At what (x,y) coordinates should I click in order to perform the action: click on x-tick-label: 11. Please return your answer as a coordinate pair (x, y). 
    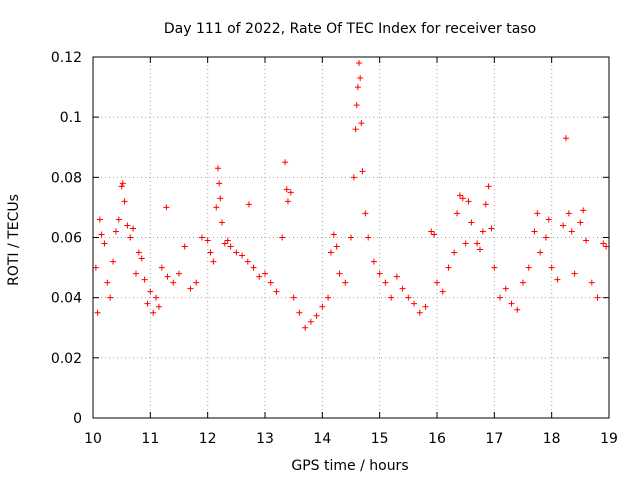
    Looking at the image, I should click on (150, 439).